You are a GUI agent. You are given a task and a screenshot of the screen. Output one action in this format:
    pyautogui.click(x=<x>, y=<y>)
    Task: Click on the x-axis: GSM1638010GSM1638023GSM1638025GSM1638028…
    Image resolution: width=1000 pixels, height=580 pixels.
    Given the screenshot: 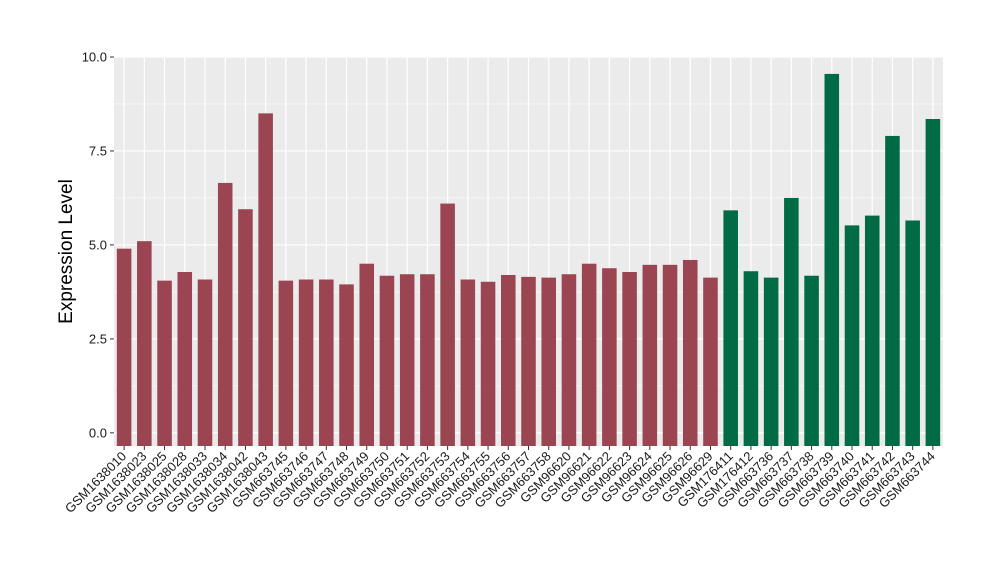 What is the action you would take?
    pyautogui.click(x=500, y=481)
    